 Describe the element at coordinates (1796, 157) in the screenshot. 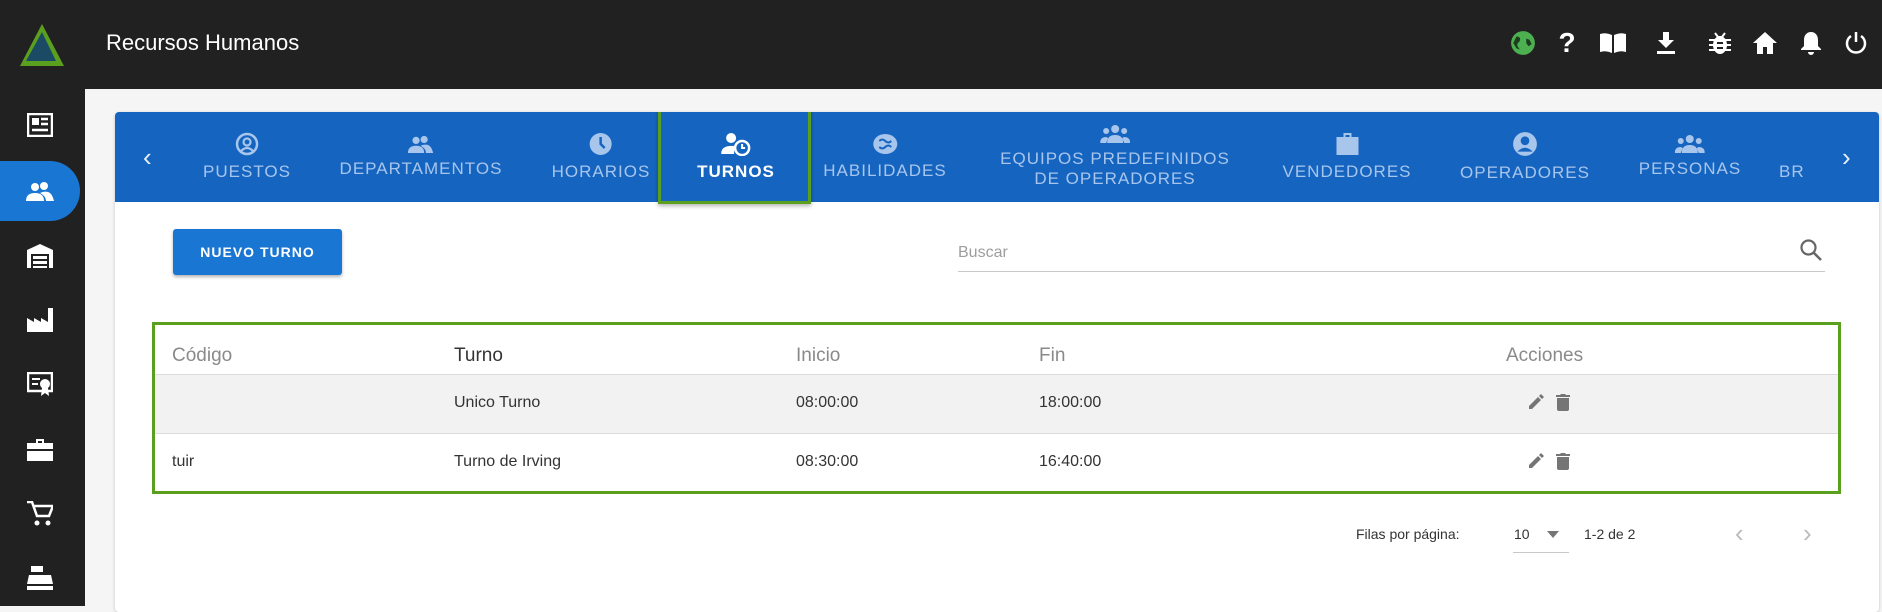

I see `tab-clipped: BR` at that location.